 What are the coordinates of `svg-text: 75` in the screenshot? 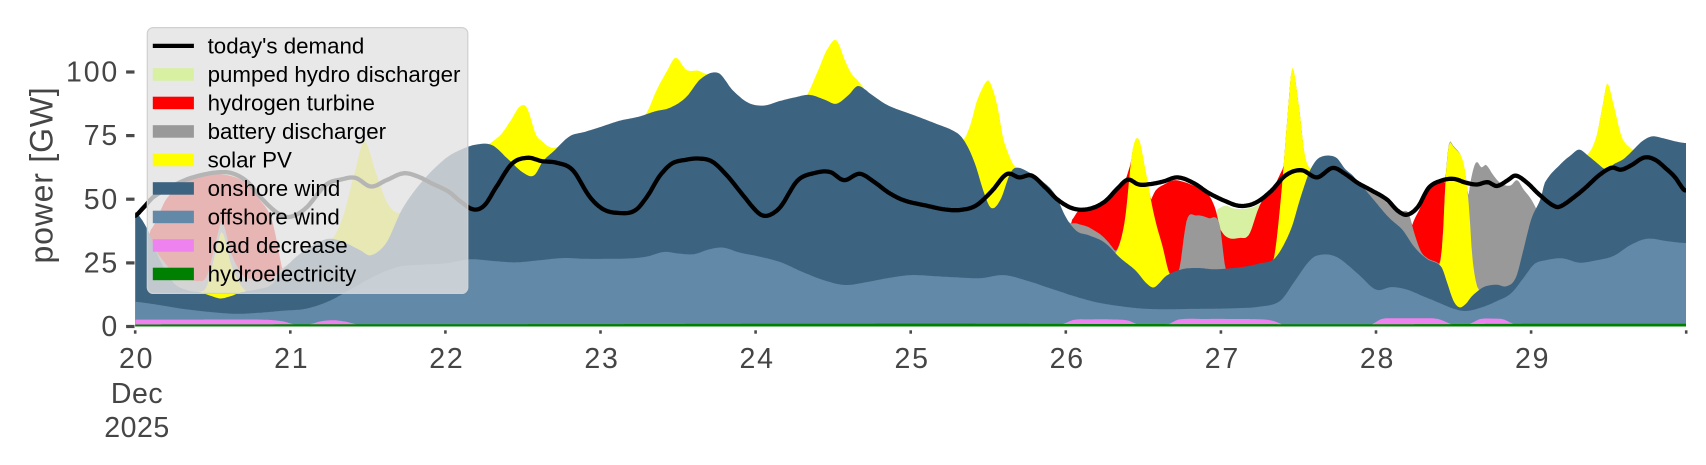 It's located at (101, 136).